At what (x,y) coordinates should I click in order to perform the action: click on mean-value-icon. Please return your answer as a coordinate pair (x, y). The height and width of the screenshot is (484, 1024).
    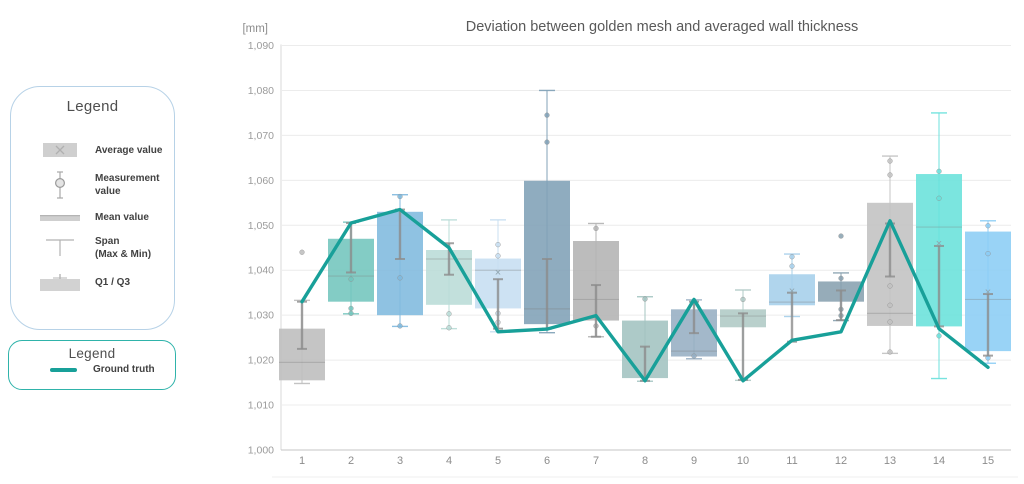
    Looking at the image, I should click on (60, 217).